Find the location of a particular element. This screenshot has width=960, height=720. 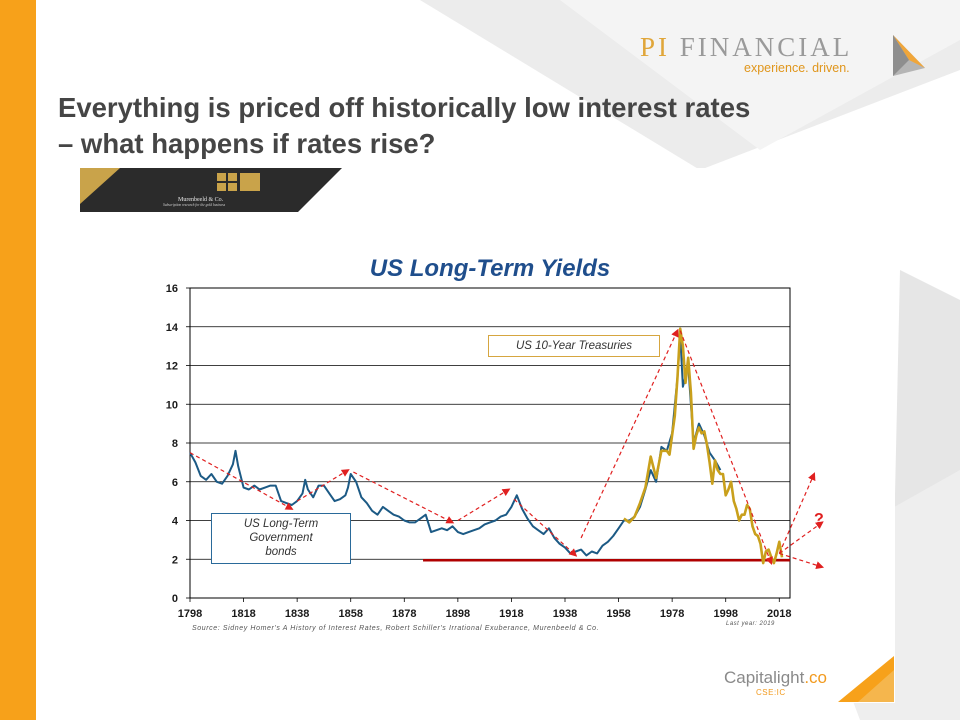

capitalight-ticker: CSE:IC is located at coordinates (771, 692).